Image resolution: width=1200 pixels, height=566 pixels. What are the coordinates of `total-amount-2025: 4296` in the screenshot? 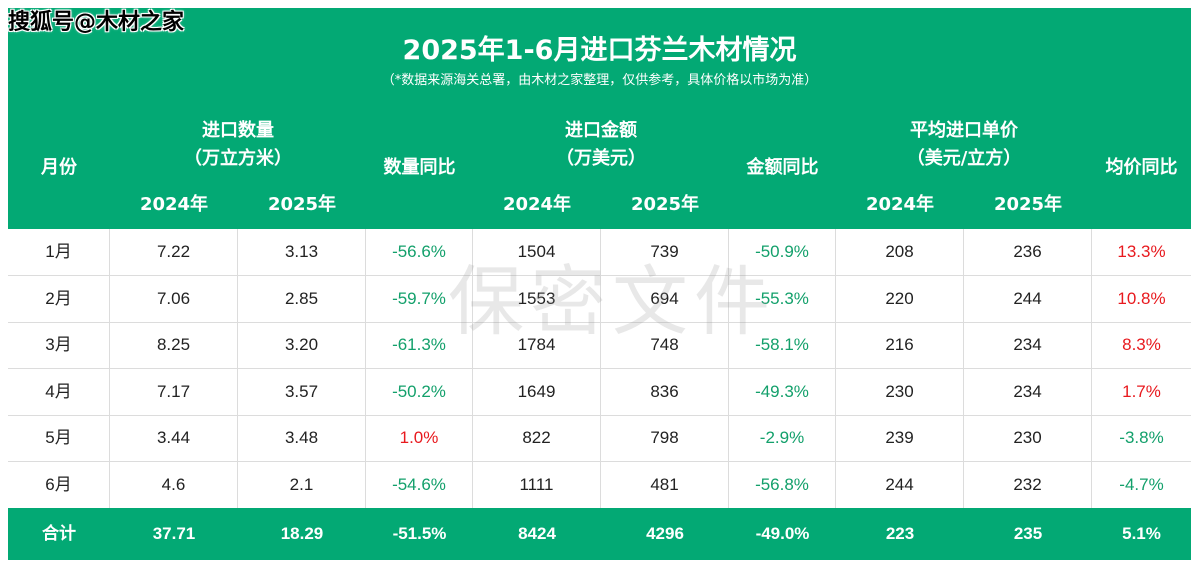 It's located at (665, 533).